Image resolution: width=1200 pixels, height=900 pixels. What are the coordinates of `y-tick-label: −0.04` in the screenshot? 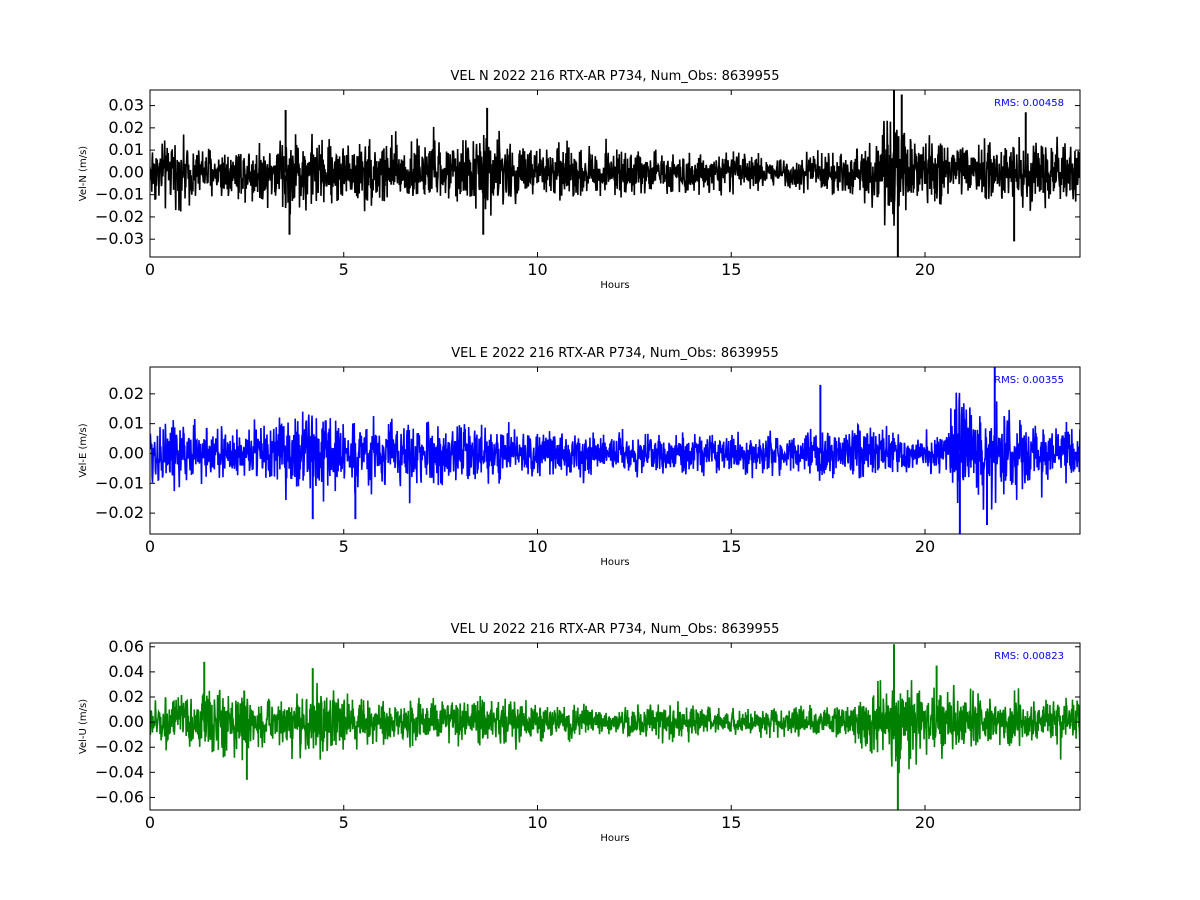 It's located at (119, 771).